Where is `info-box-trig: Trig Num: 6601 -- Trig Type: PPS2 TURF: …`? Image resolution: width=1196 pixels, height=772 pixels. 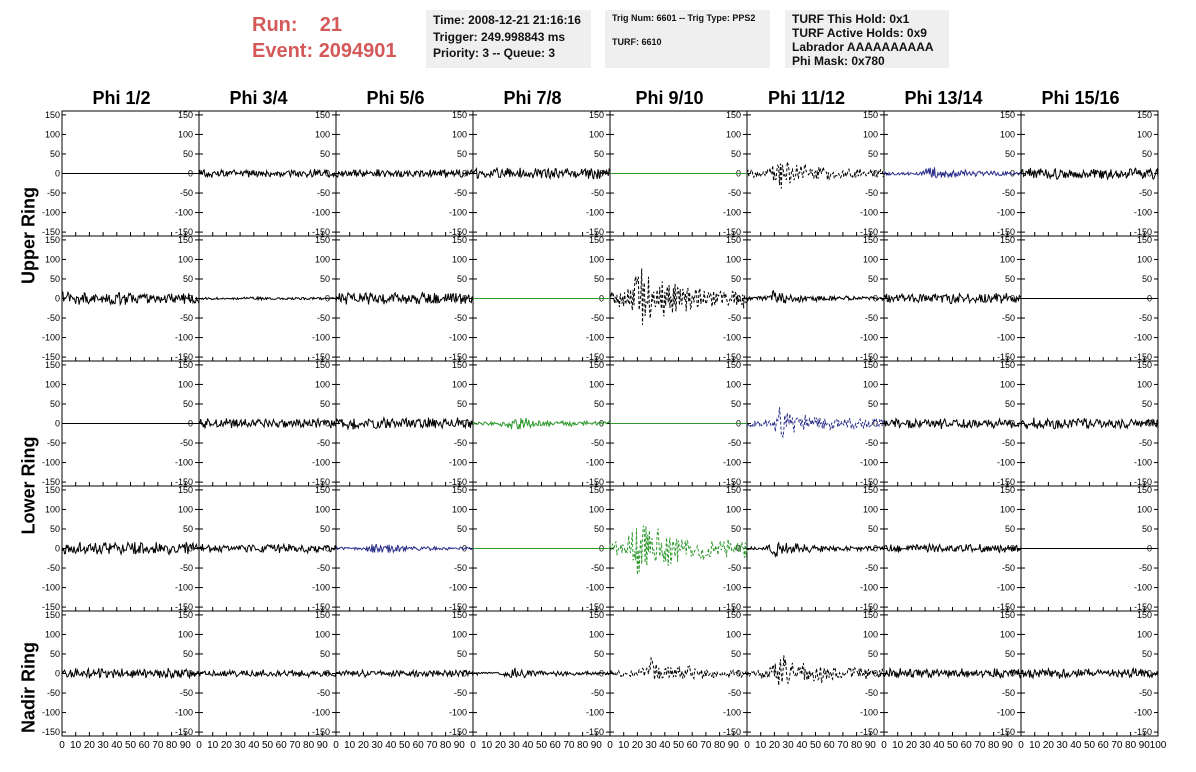 info-box-trig: Trig Num: 6601 -- Trig Type: PPS2 TURF: … is located at coordinates (687, 39).